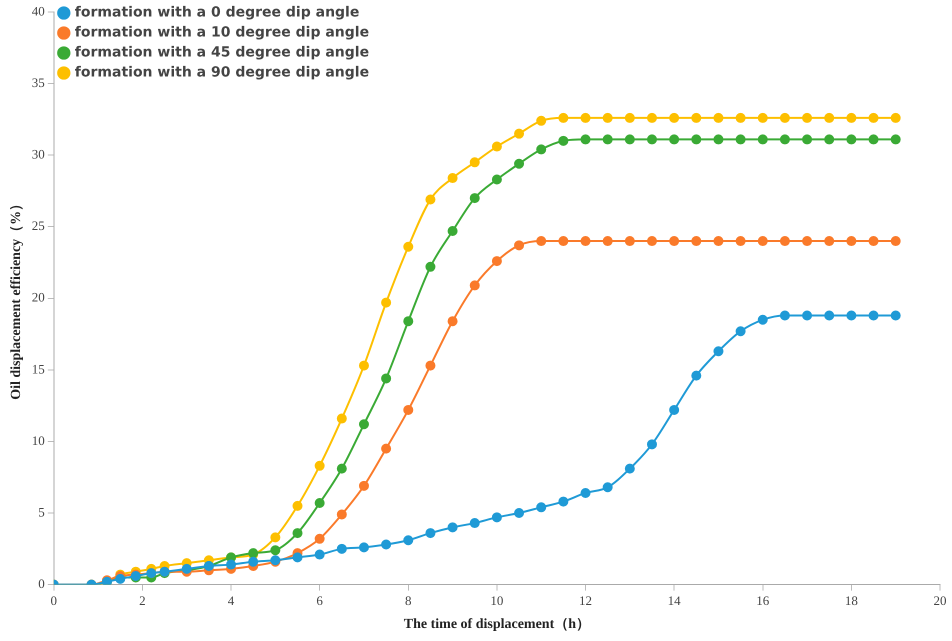 The width and height of the screenshot is (952, 641). Describe the element at coordinates (38, 297) in the screenshot. I see `y-tick-label: 20` at that location.